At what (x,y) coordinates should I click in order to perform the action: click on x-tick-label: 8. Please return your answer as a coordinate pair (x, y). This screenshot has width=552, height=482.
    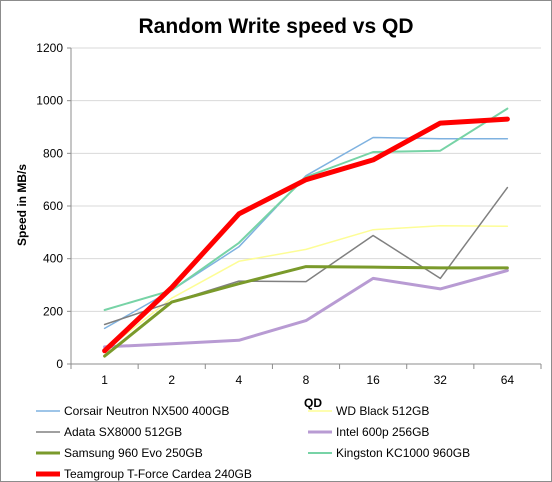
    Looking at the image, I should click on (306, 380).